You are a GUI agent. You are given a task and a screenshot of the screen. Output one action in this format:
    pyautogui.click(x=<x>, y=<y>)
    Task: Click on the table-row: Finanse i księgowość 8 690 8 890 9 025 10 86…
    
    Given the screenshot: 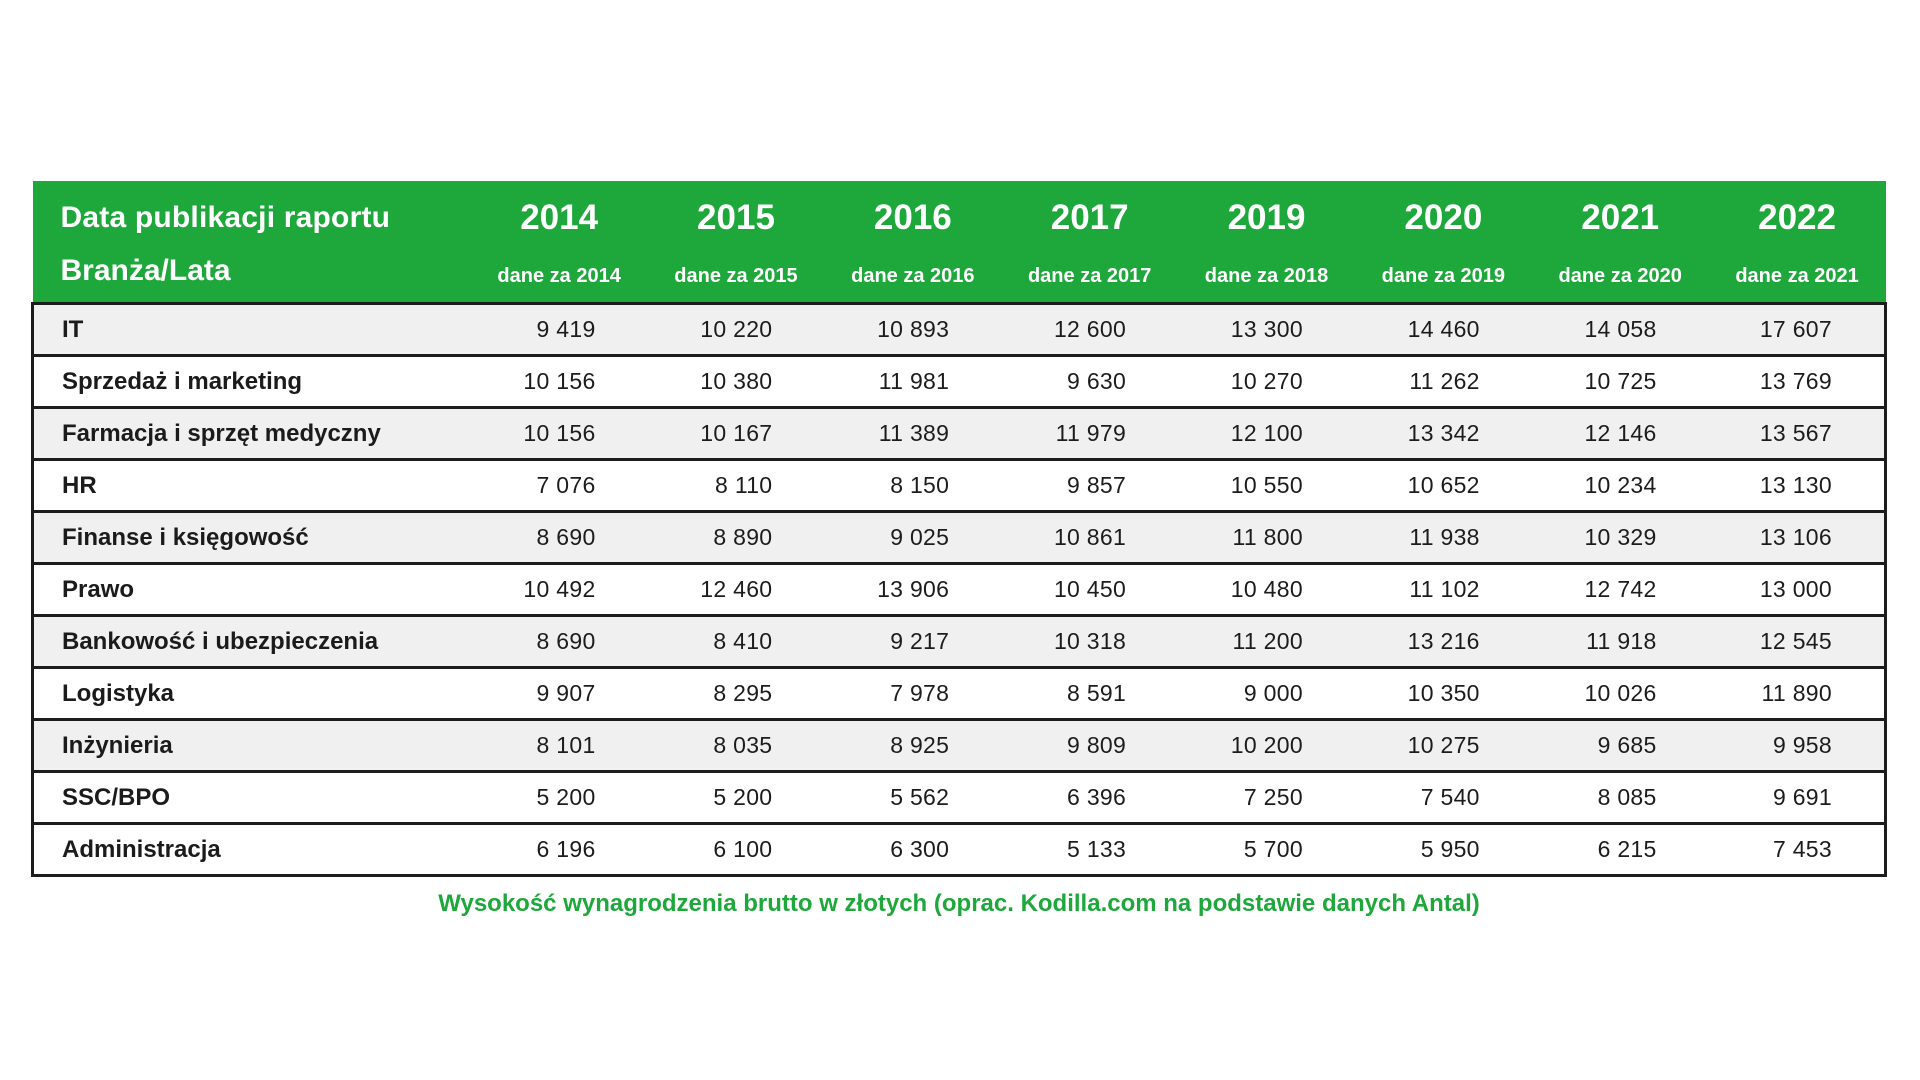 What is the action you would take?
    pyautogui.click(x=958, y=537)
    